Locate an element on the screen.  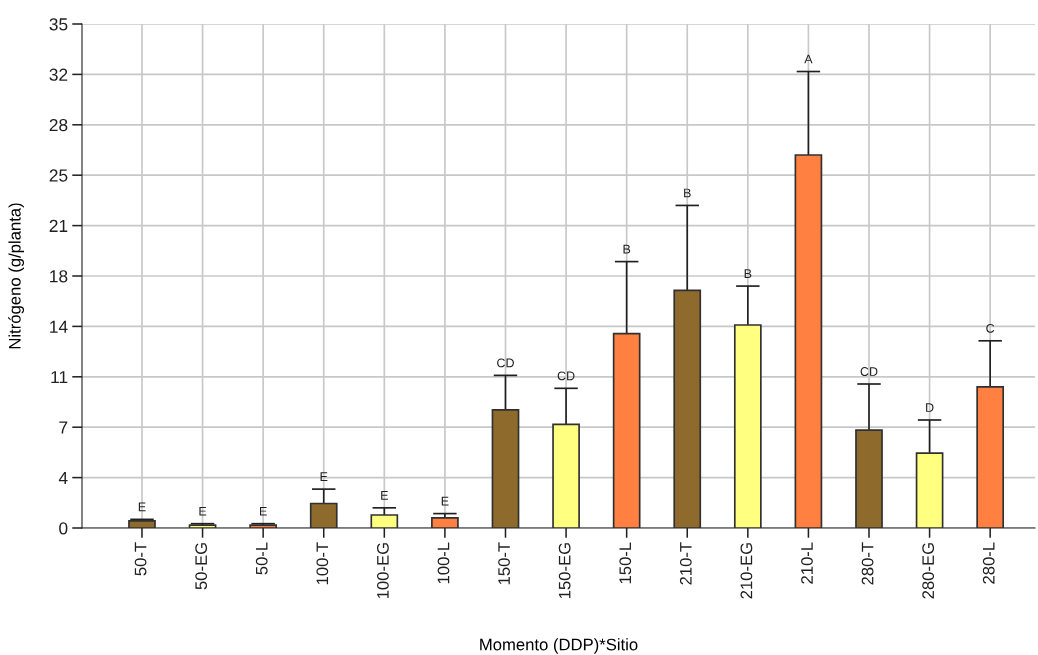
x-tick-label: 150-EG is located at coordinates (564, 571).